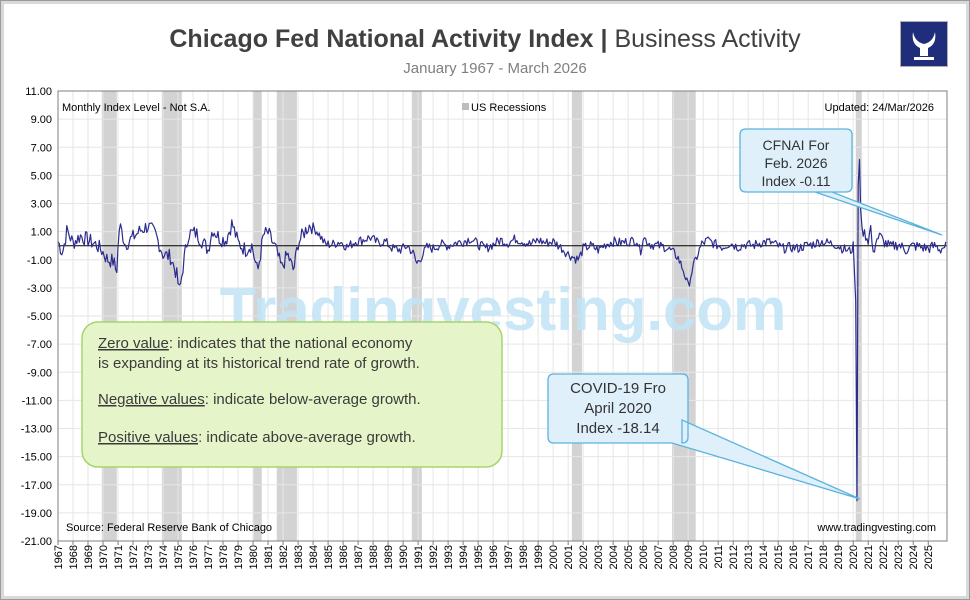 Image resolution: width=970 pixels, height=600 pixels. Describe the element at coordinates (36, 486) in the screenshot. I see `y-tick-label-14: -17.00` at that location.